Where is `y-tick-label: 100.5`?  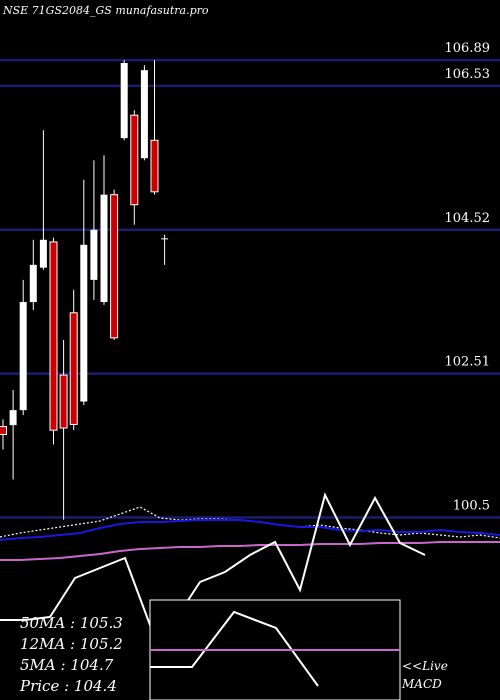 y-tick-label: 100.5 is located at coordinates (471, 505).